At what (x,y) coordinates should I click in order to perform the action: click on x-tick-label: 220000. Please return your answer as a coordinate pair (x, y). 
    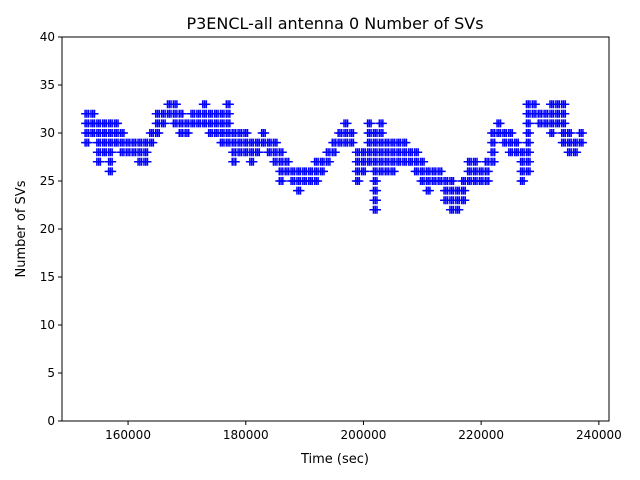
    Looking at the image, I should click on (481, 435).